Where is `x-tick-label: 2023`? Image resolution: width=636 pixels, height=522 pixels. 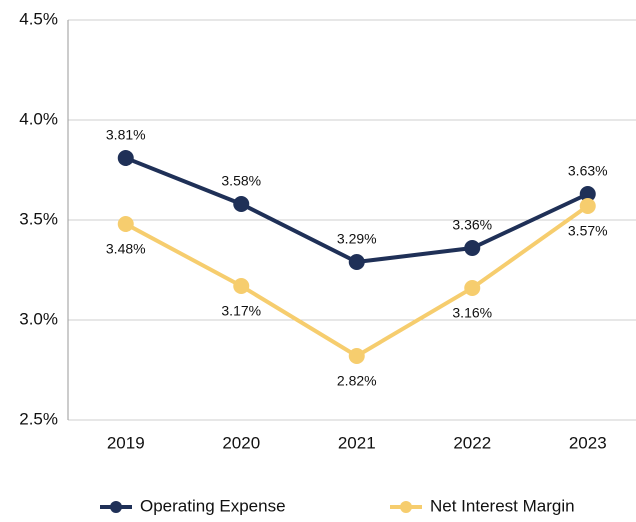
x-tick-label: 2023 is located at coordinates (588, 442).